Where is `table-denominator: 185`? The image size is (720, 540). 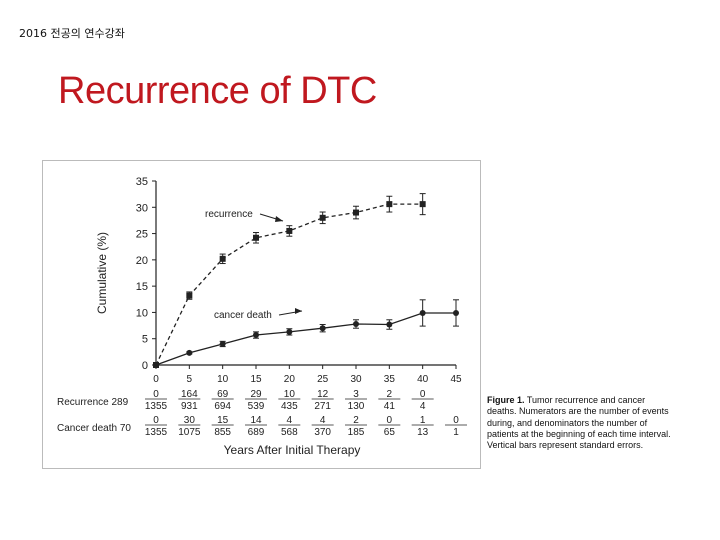
table-denominator: 185 is located at coordinates (356, 432).